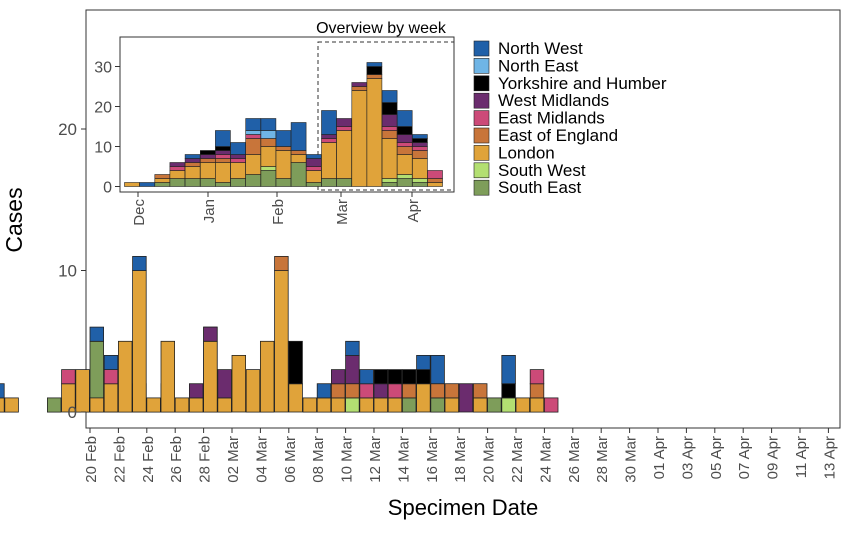  What do you see at coordinates (69, 377) in the screenshot?
I see `bar-08-mar-east-midlands` at bounding box center [69, 377].